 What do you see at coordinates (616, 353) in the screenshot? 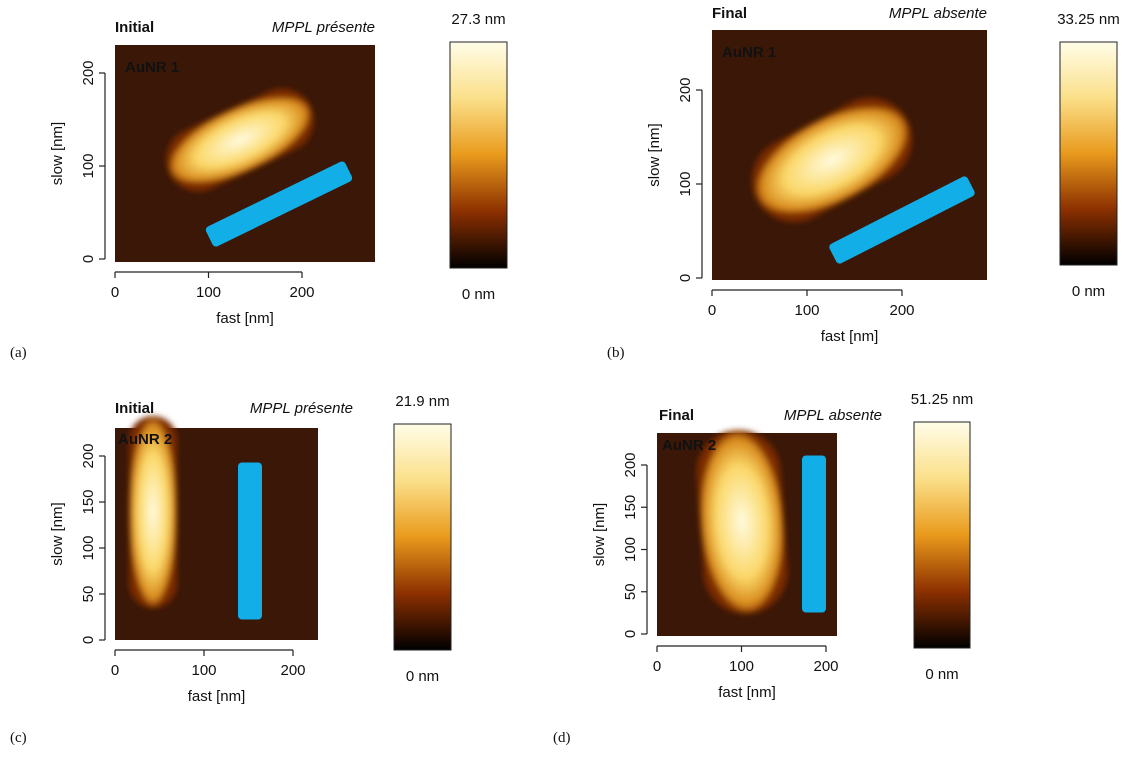
I see `panel-label: (b)` at bounding box center [616, 353].